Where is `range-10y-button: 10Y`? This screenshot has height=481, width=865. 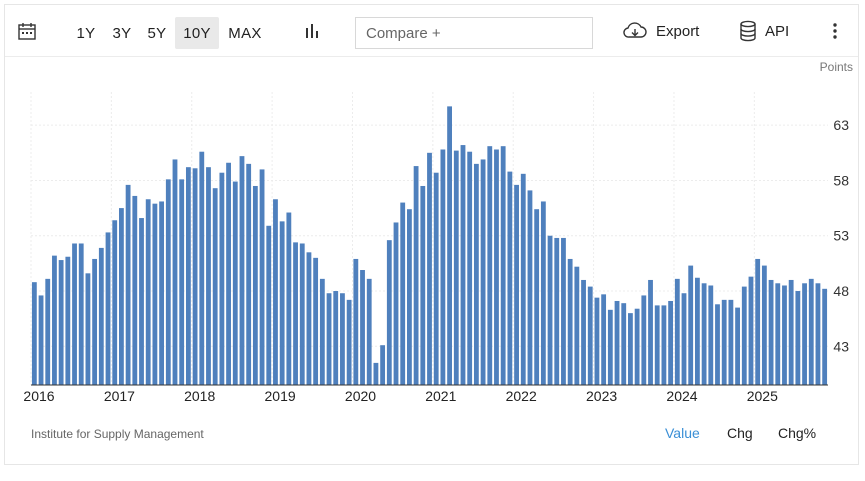
range-10y-button: 10Y is located at coordinates (197, 33).